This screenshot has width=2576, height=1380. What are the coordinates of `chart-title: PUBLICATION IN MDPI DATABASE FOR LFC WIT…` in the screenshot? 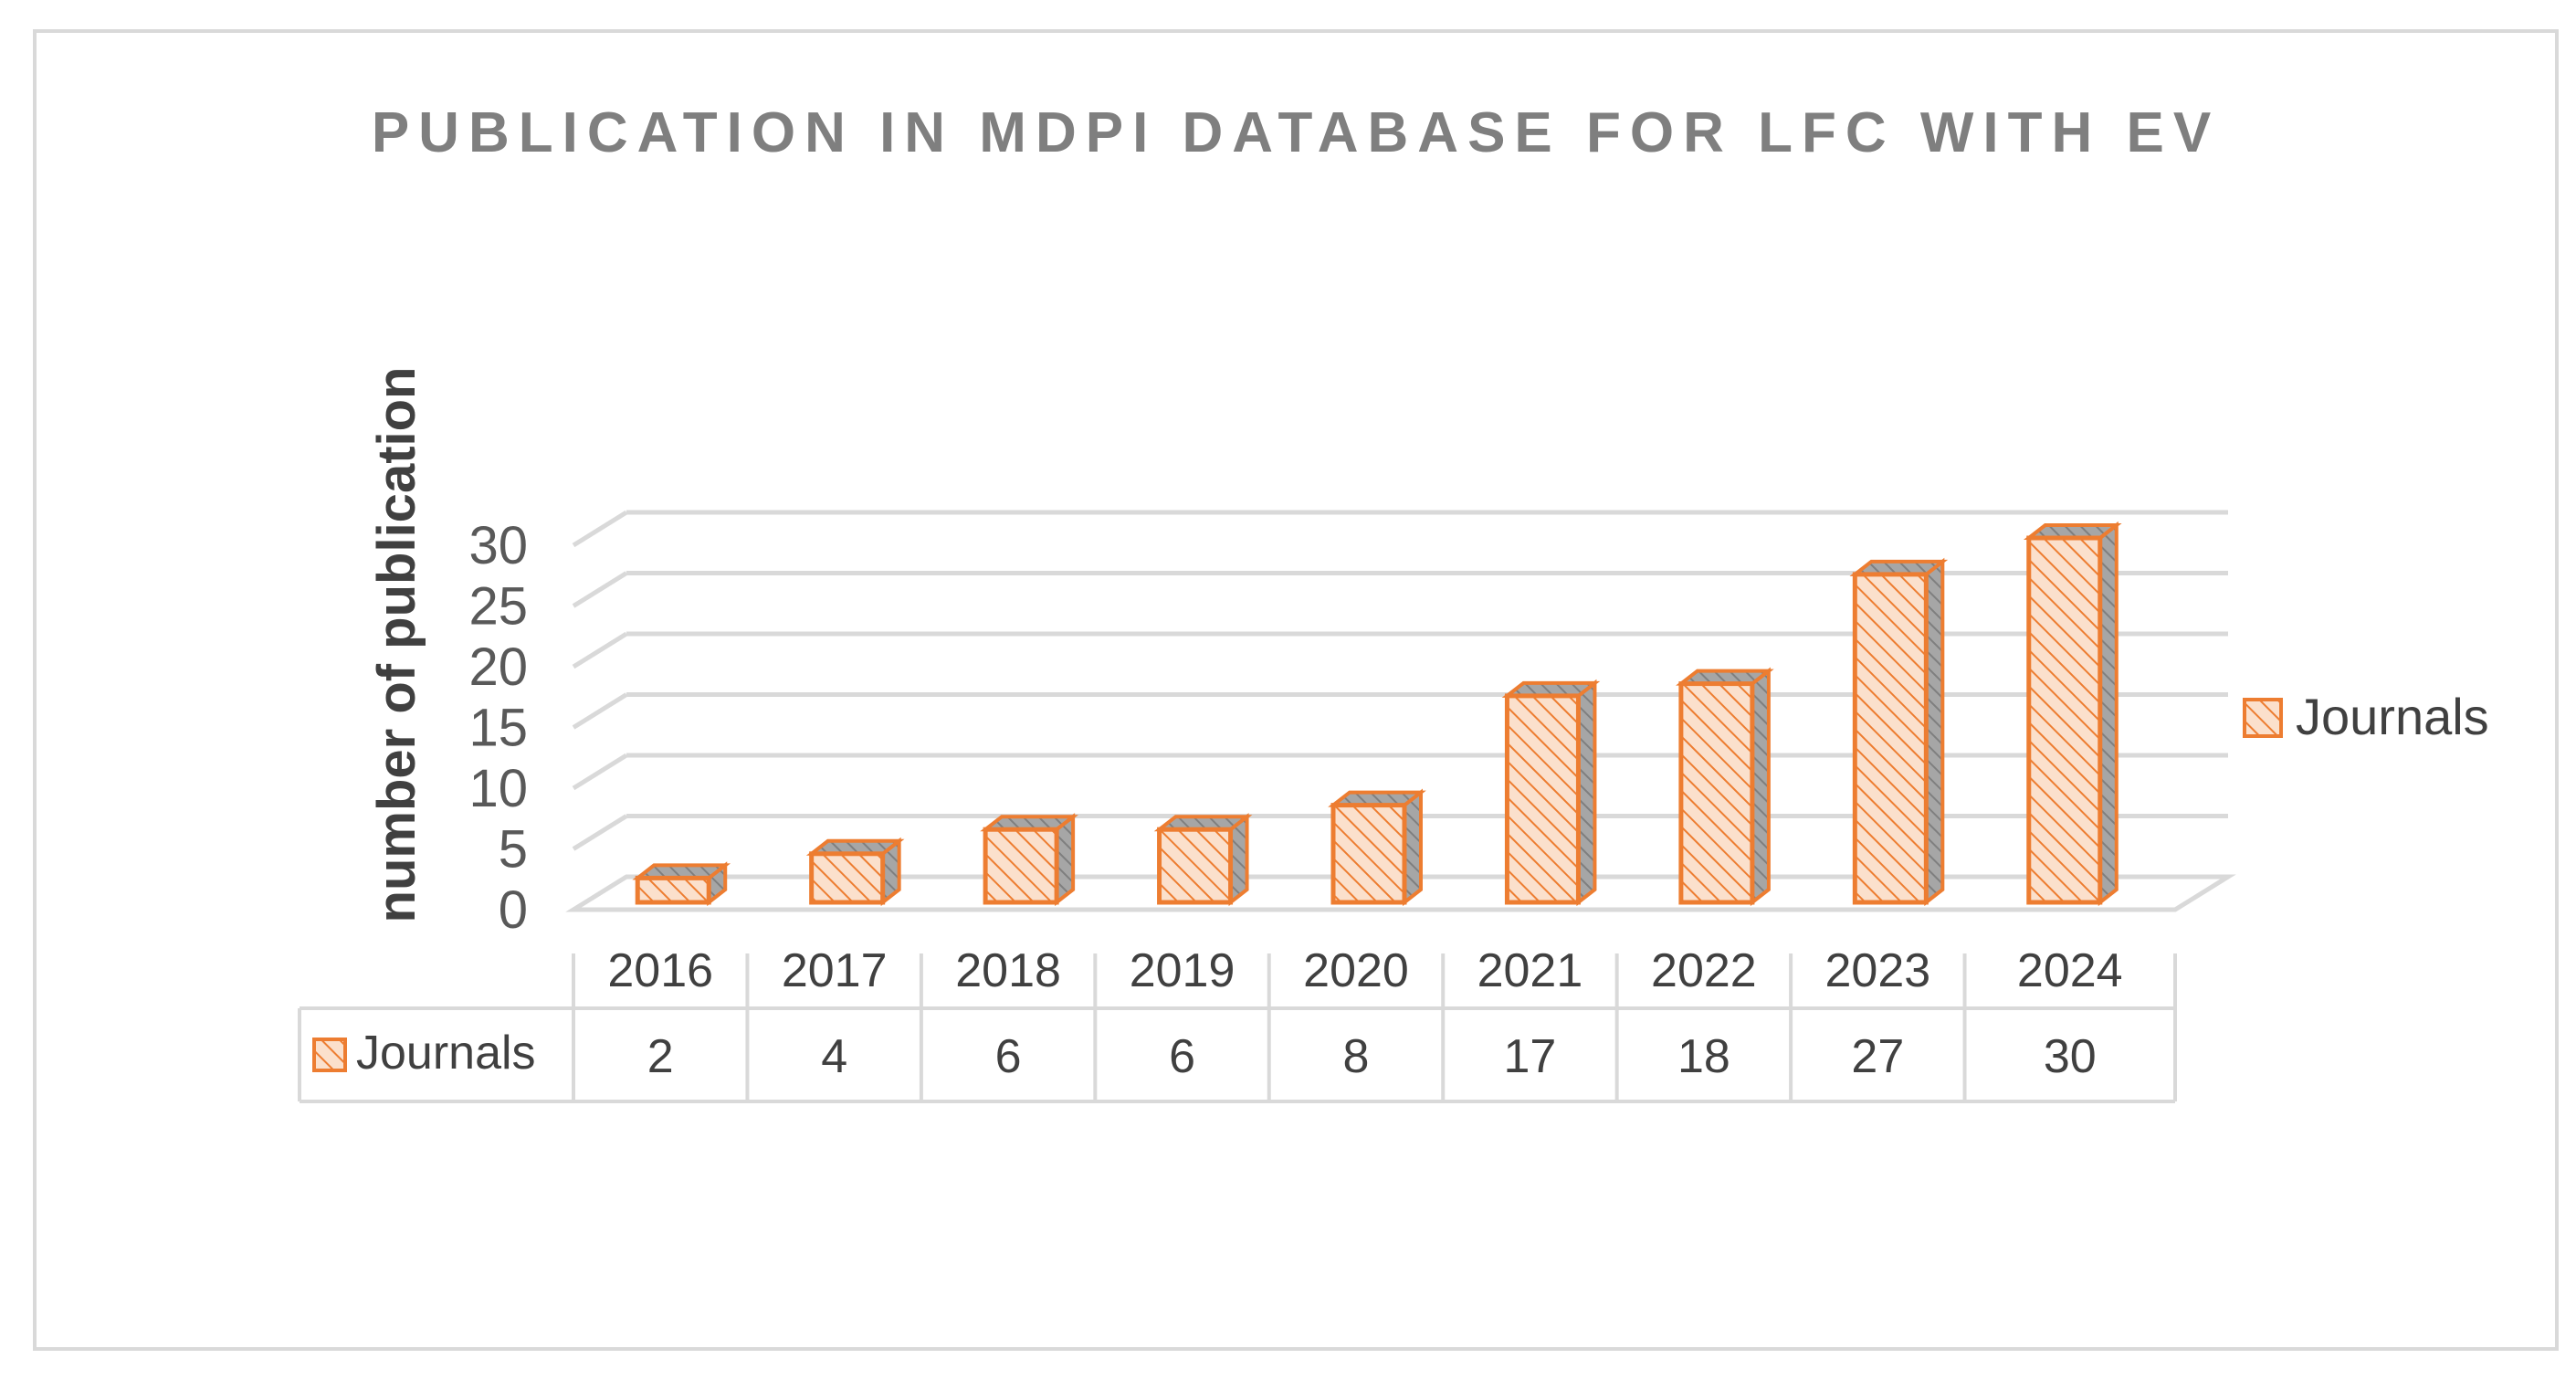 It's located at (1296, 132).